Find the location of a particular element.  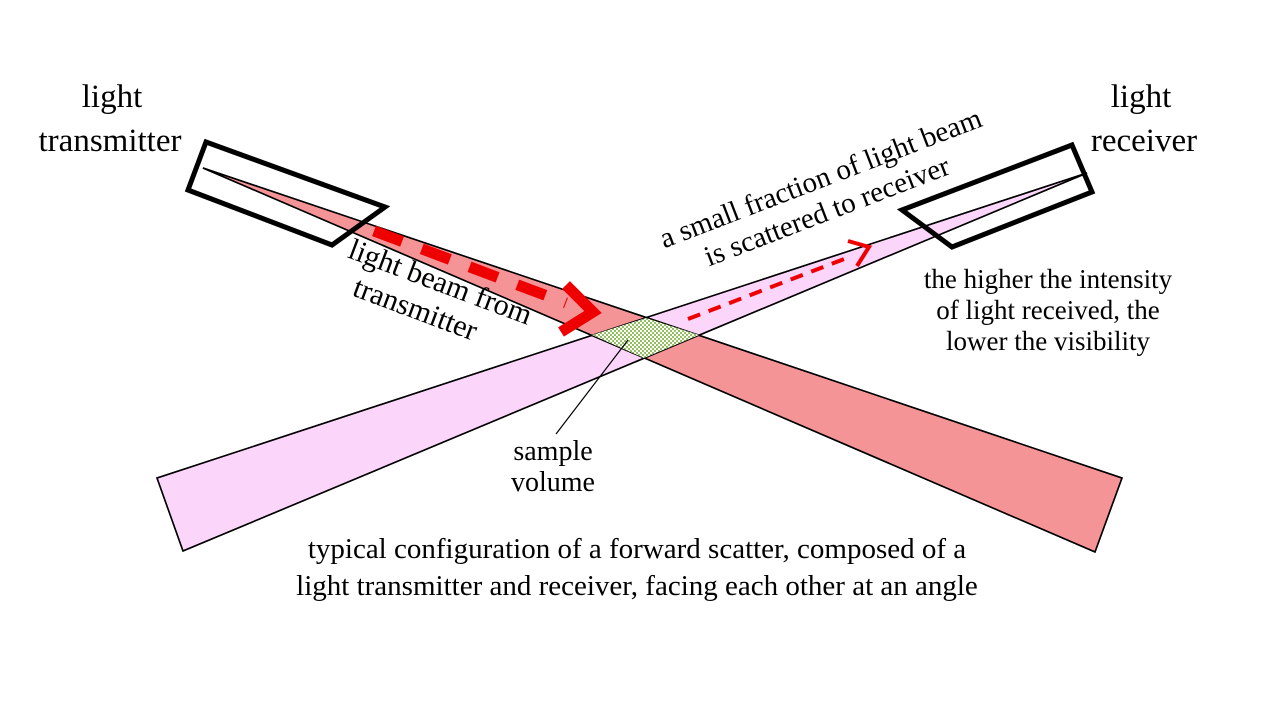

transmitter-beam-arrow is located at coordinates (470, 267).